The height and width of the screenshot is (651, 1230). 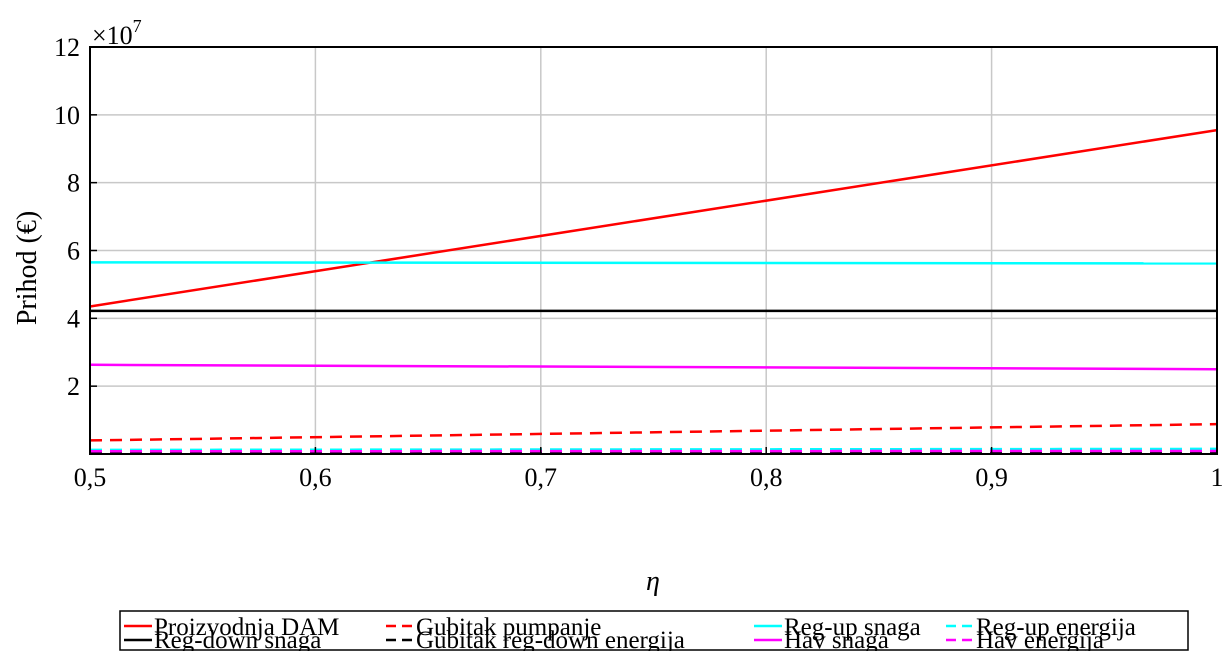 I want to click on y-tick-label-5: 12, so click(x=67, y=47).